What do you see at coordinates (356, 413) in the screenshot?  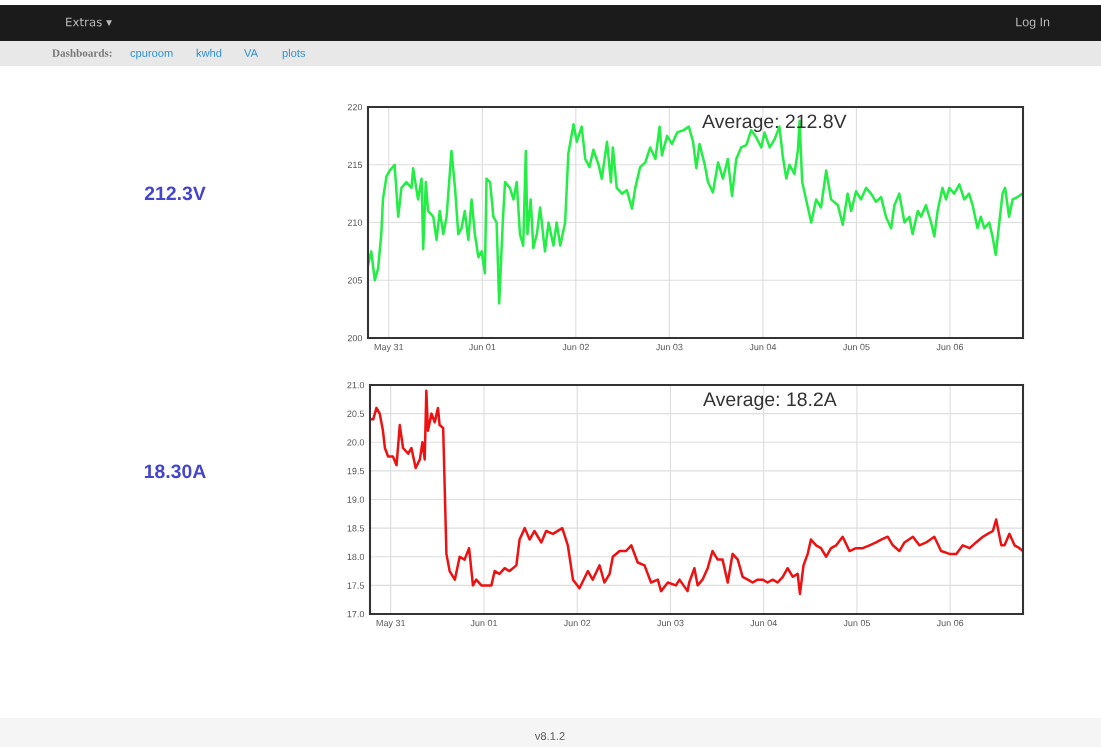 I see `y-tick-label: 20.5` at bounding box center [356, 413].